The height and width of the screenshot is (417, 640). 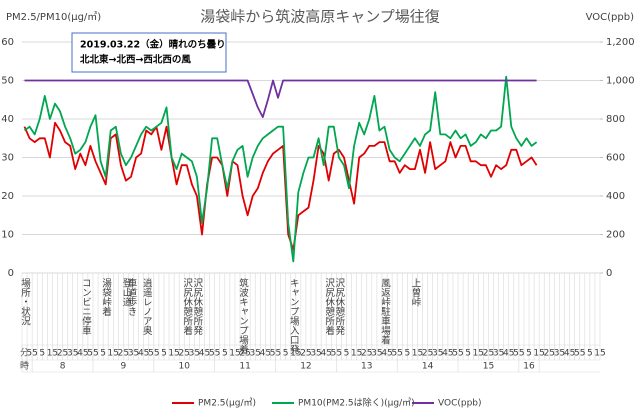 What do you see at coordinates (460, 404) in the screenshot?
I see `legend-label: VOC(ppb)` at bounding box center [460, 404].